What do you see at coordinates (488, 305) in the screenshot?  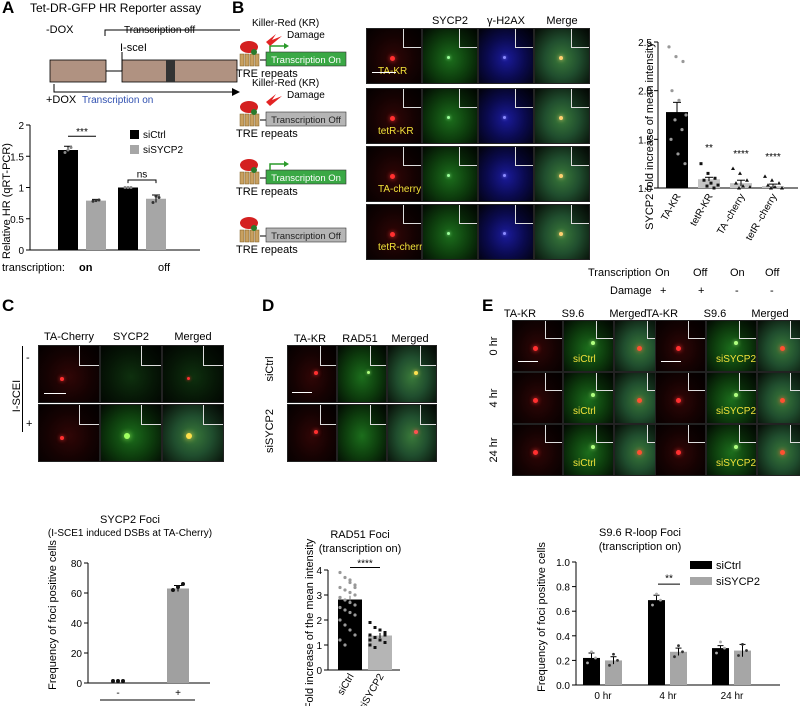 I see `panel-e-label: E` at bounding box center [488, 305].